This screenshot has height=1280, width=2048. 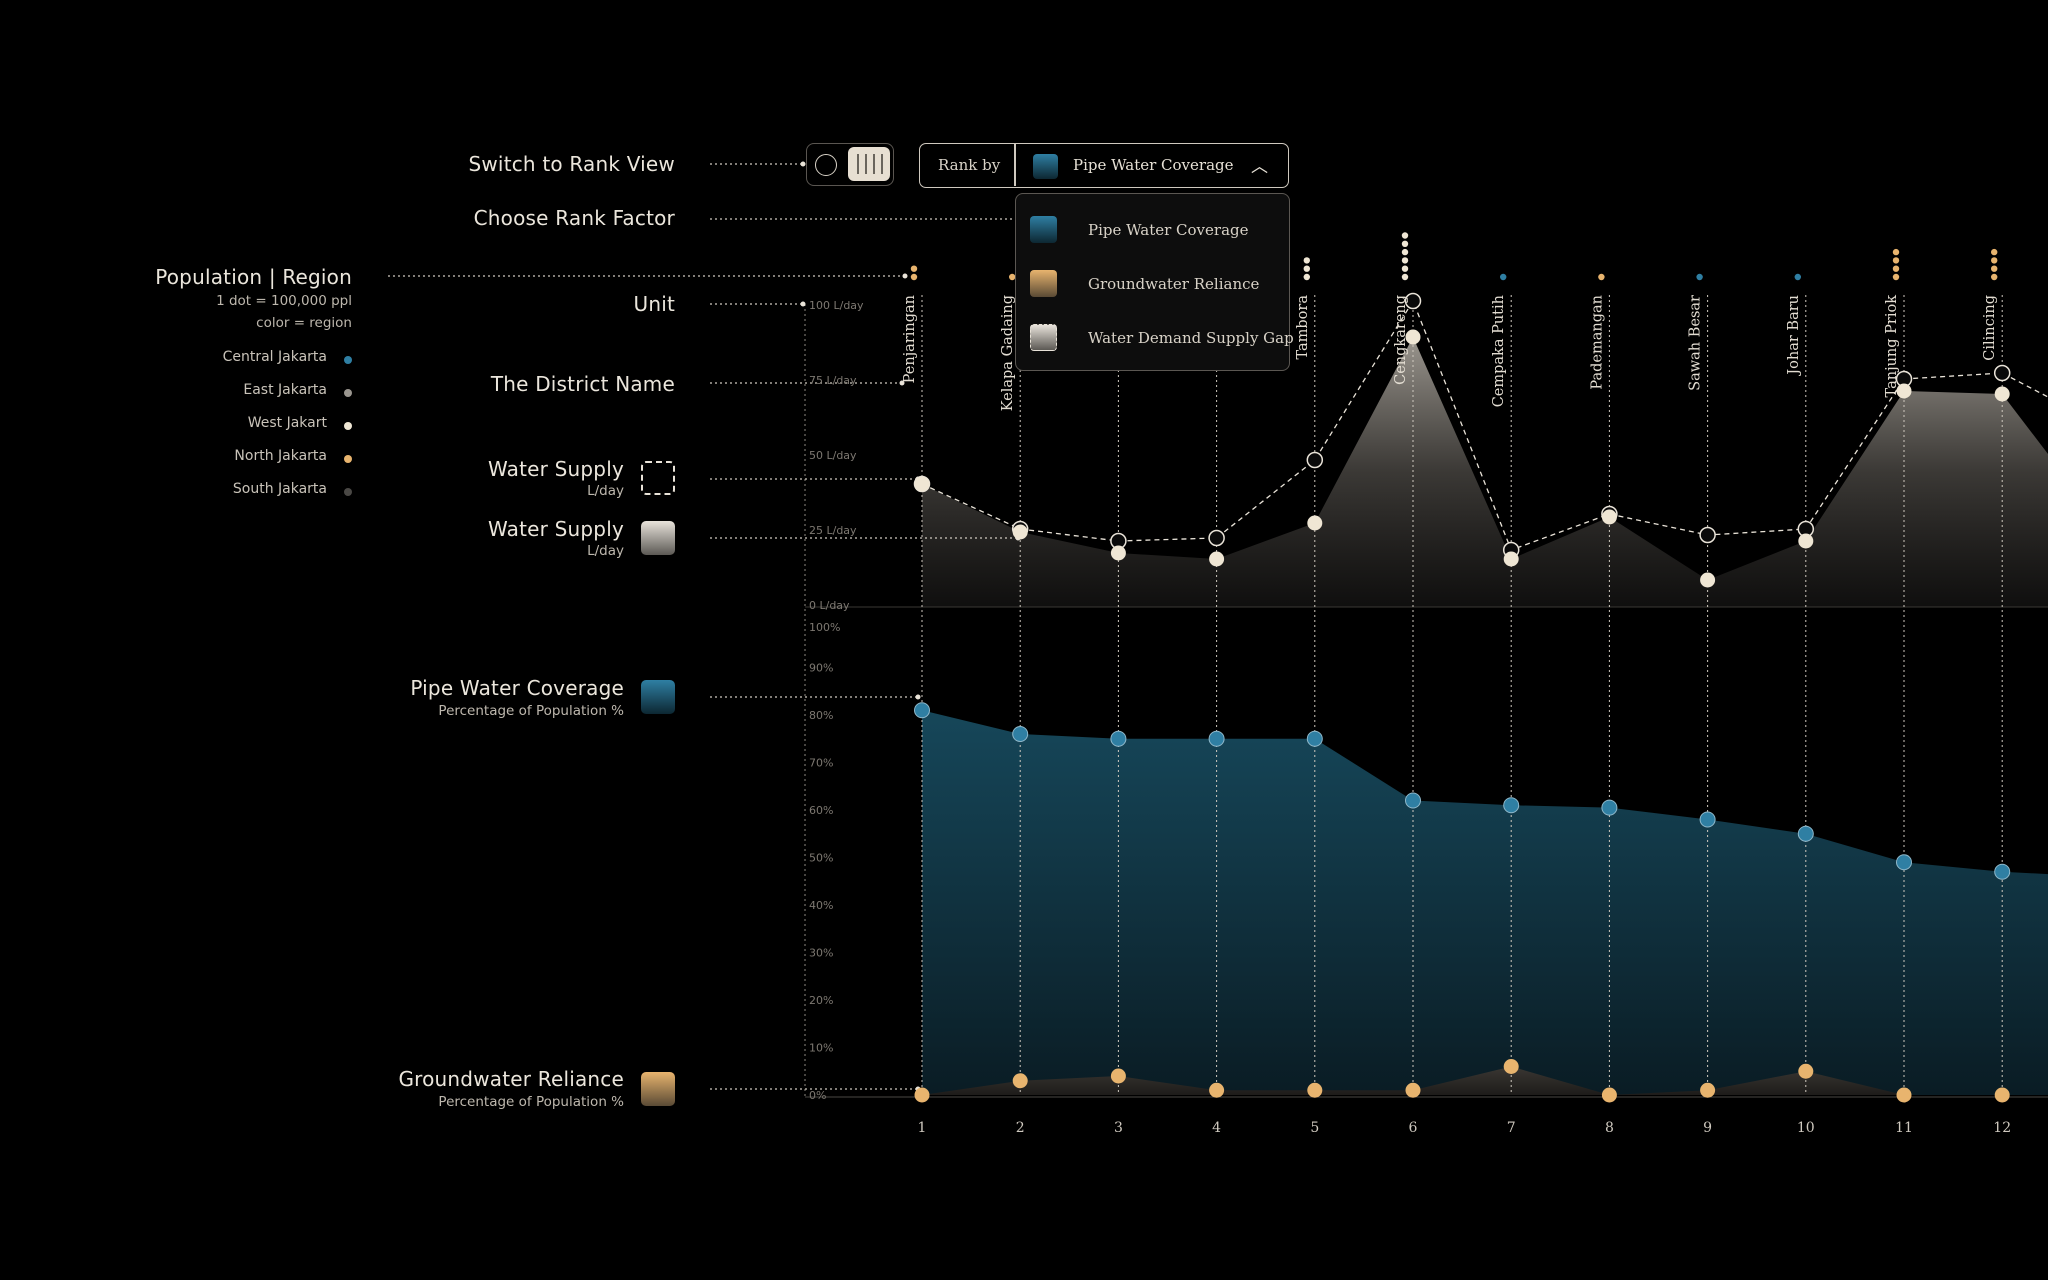 What do you see at coordinates (1413, 1128) in the screenshot?
I see `x-tick-label: 6` at bounding box center [1413, 1128].